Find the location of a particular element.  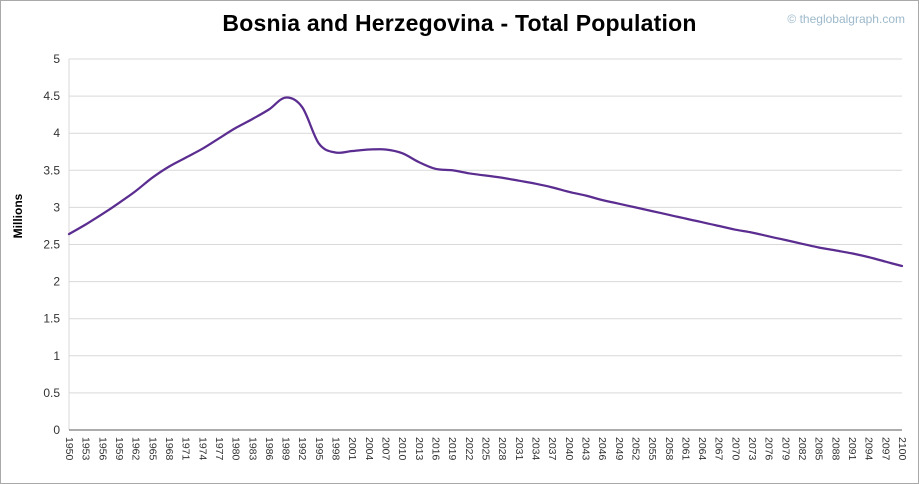

x-tick-label: 2070 is located at coordinates (735, 449).